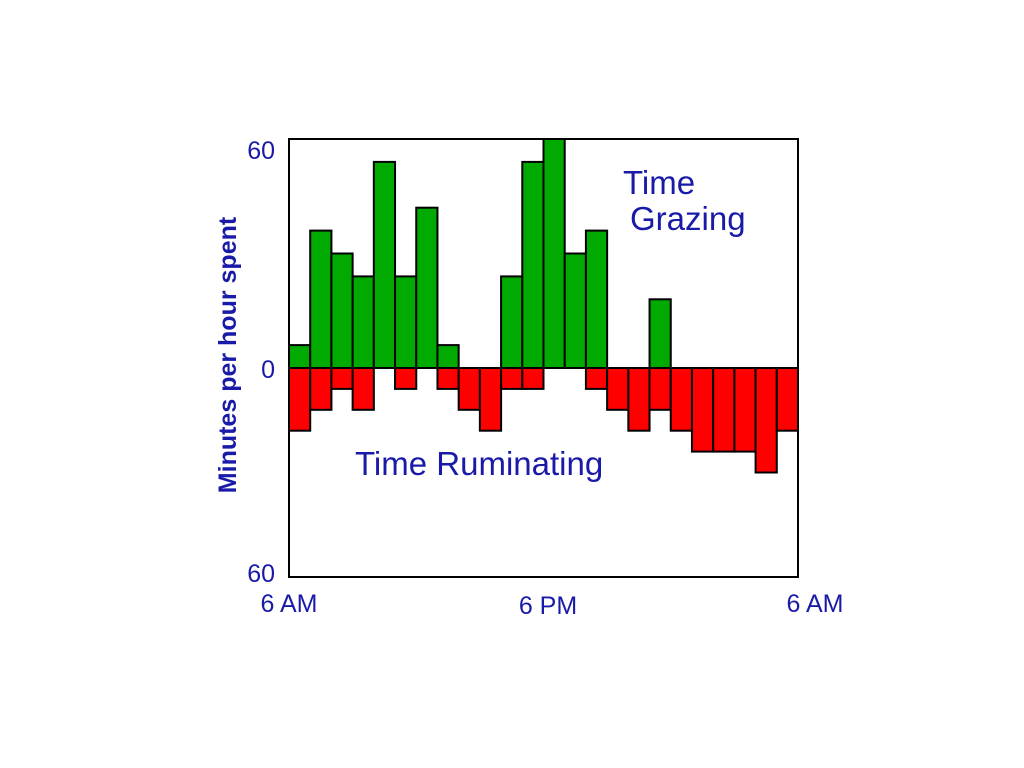  What do you see at coordinates (268, 370) in the screenshot?
I see `y-tick-zero: 0` at bounding box center [268, 370].